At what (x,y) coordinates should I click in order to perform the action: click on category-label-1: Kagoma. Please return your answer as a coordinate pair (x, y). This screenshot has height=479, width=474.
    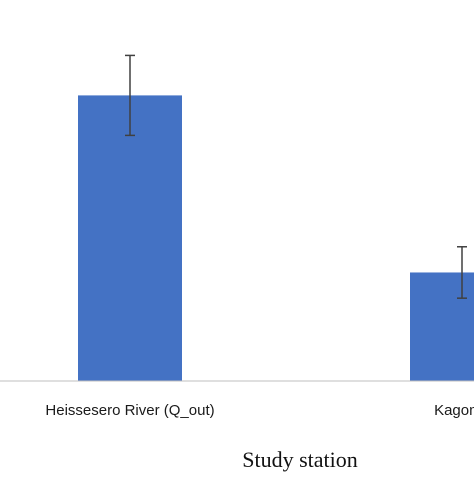
    Looking at the image, I should click on (454, 410).